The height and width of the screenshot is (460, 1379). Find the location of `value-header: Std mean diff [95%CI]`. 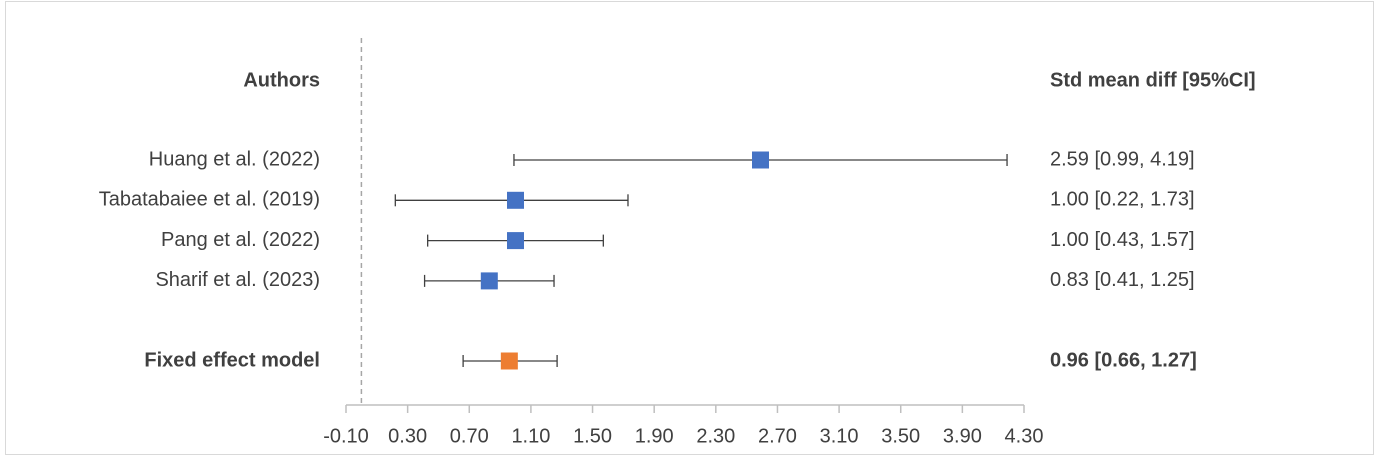

value-header: Std mean diff [95%CI] is located at coordinates (1153, 80).